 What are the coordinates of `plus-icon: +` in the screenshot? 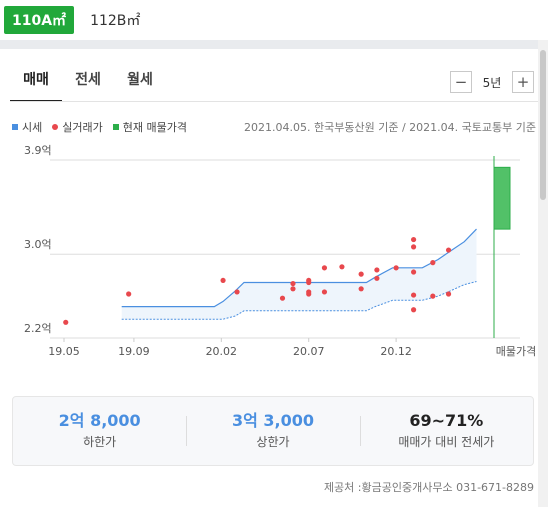 It's located at (523, 82).